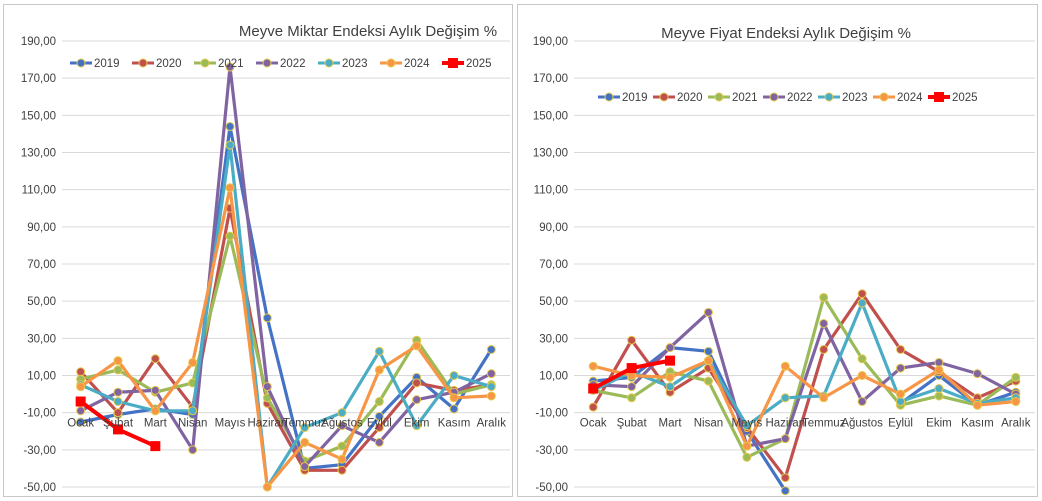 The image size is (1042, 501). I want to click on y-tick-label: 30,00, so click(41, 339).